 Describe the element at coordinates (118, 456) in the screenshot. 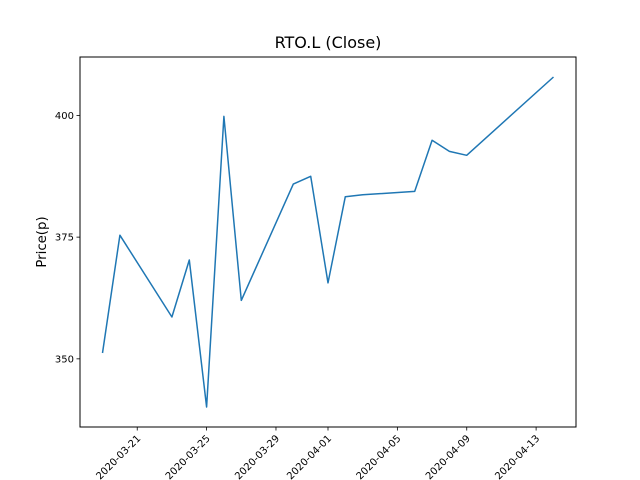

I see `x-tick-label: 2020-03-21` at that location.